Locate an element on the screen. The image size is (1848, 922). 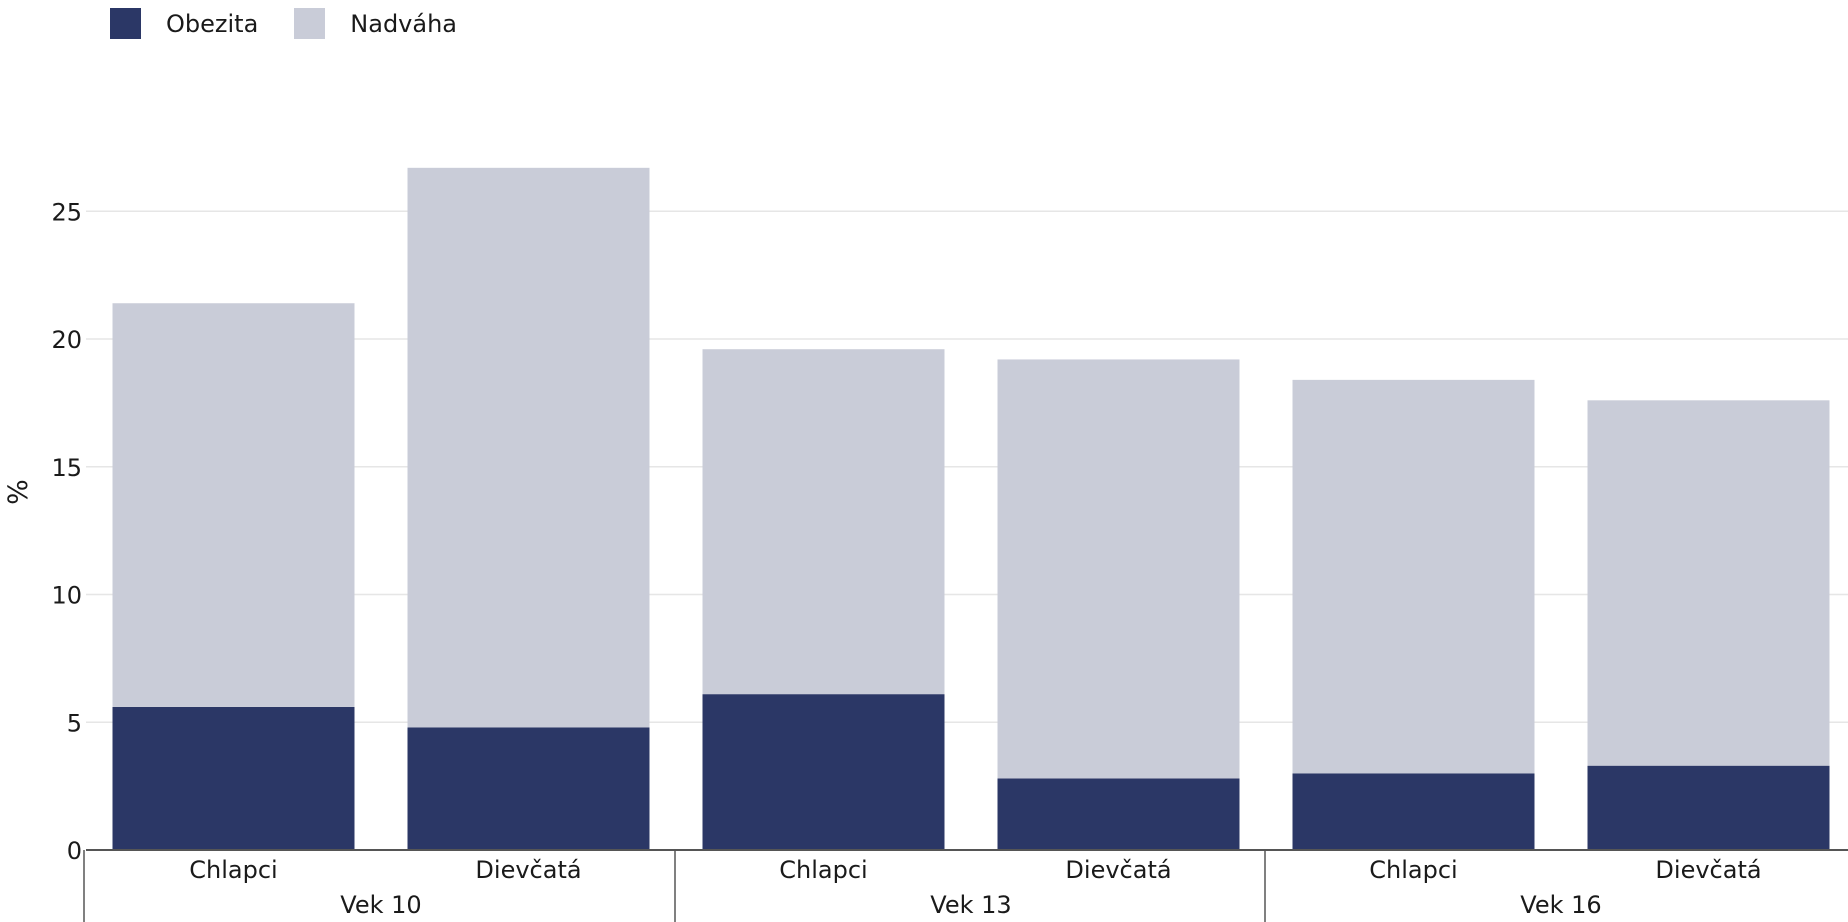
bar-nadváha-4 is located at coordinates (1413, 576).